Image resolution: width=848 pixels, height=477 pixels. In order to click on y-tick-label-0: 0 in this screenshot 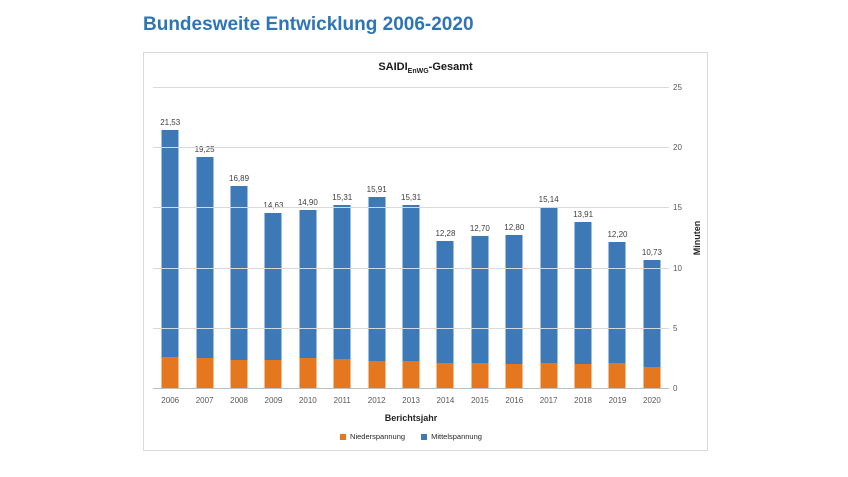, I will do `click(675, 388)`.